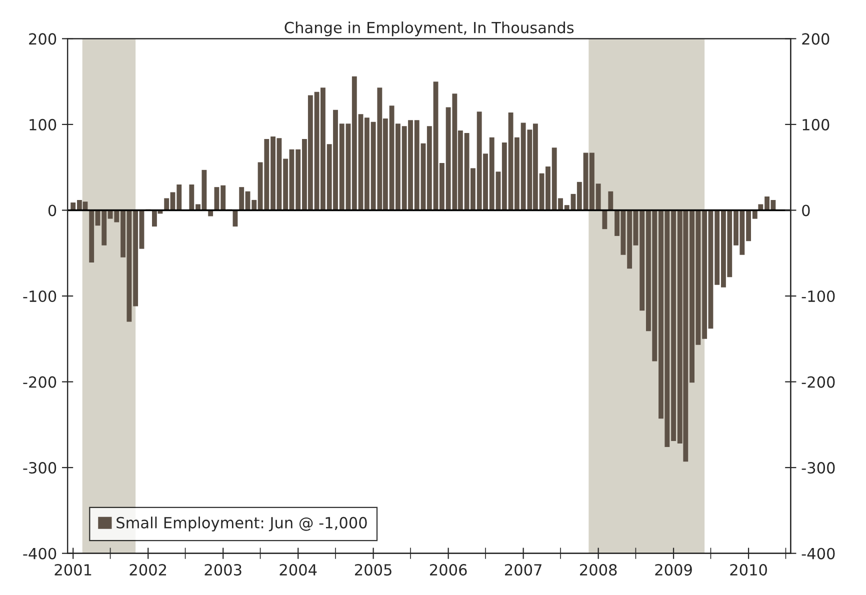  I want to click on x-tick-label: 2004, so click(298, 570).